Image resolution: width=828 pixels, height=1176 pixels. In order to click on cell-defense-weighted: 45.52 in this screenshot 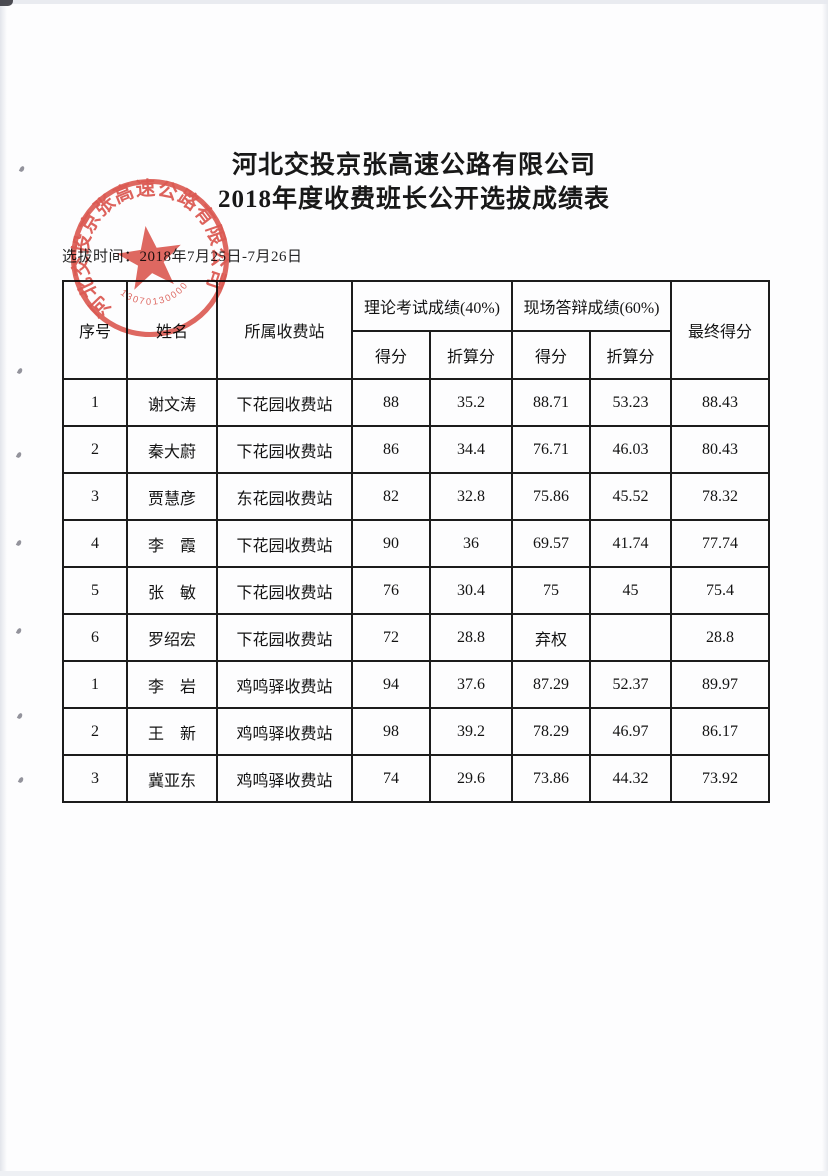, I will do `click(630, 496)`.